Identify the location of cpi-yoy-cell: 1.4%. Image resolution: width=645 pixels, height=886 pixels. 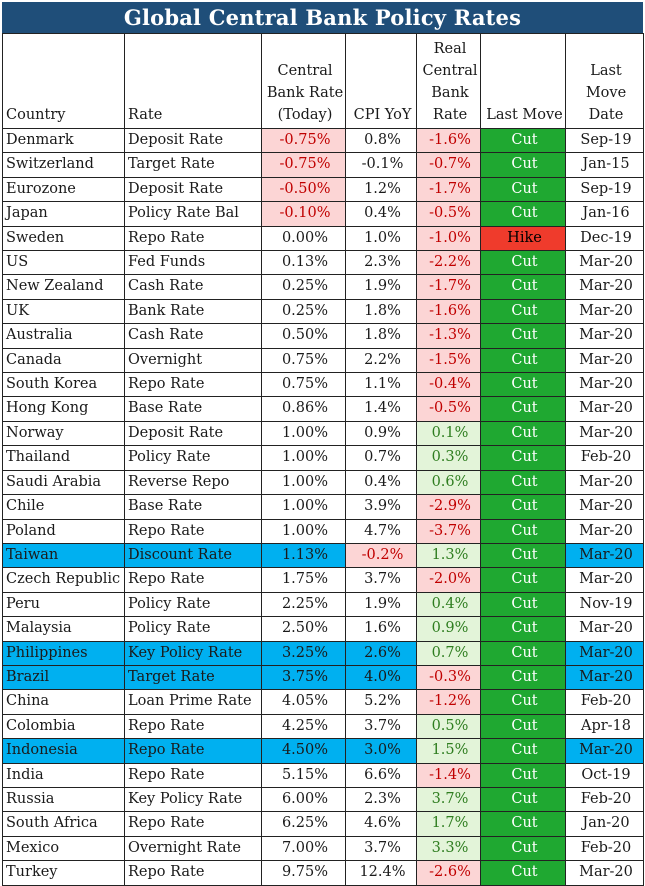
(381, 409).